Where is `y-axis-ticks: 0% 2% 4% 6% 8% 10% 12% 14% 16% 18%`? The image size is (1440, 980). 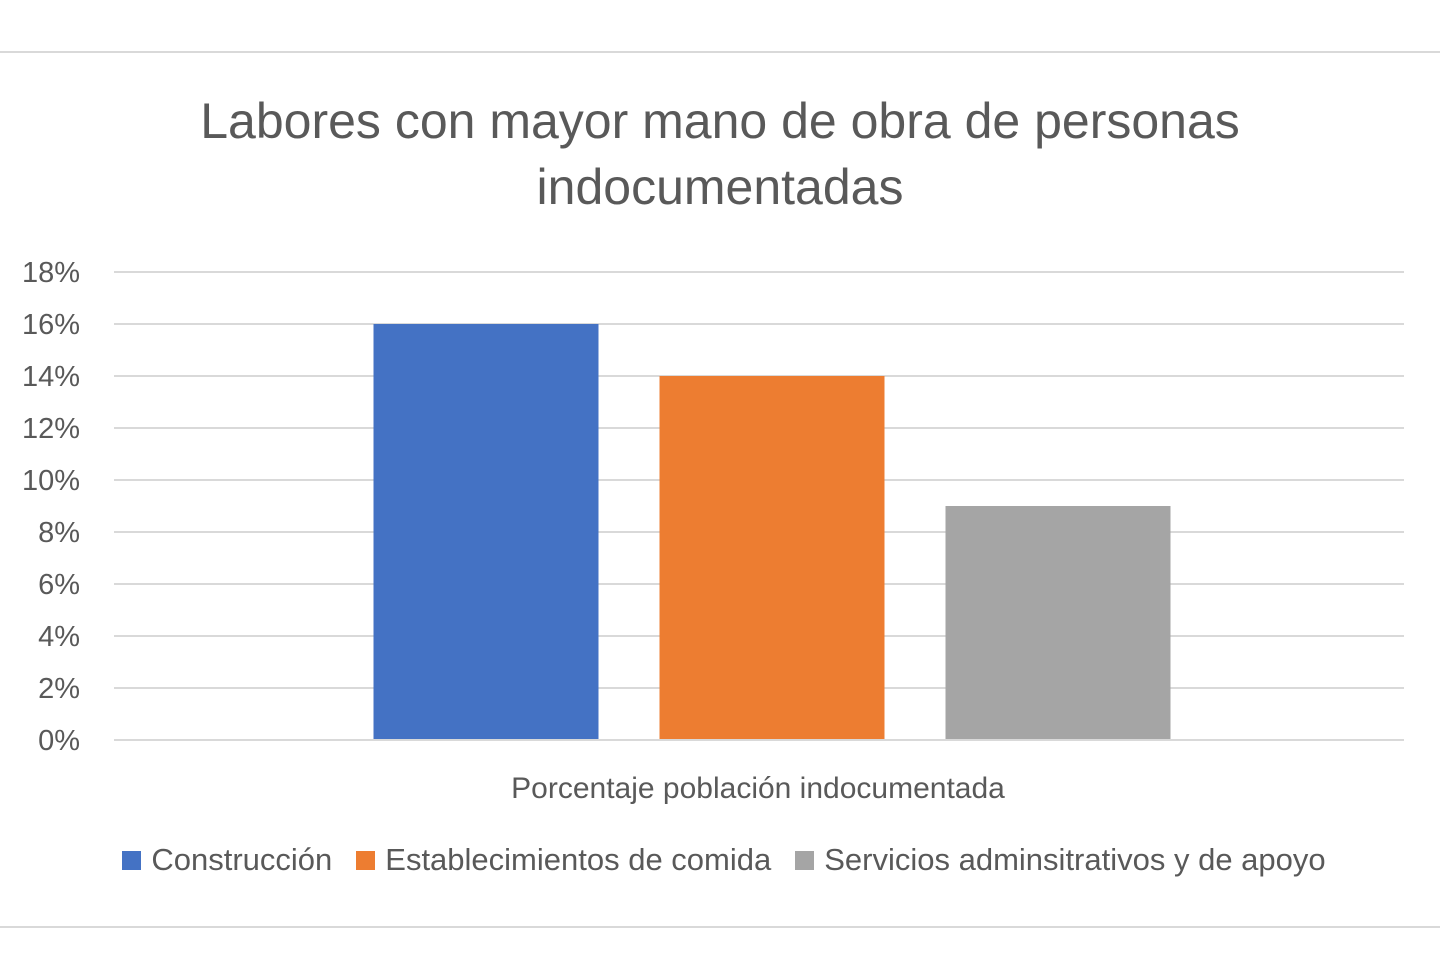 y-axis-ticks: 0% 2% 4% 6% 8% 10% 12% 14% 16% 18% is located at coordinates (51, 507).